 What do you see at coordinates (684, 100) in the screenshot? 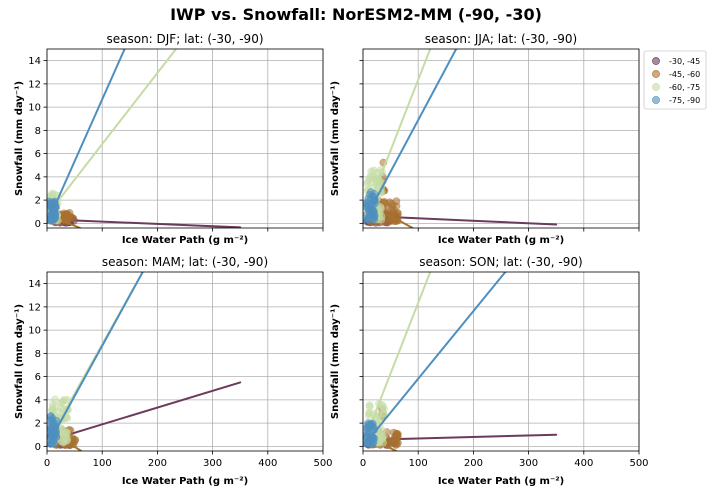
I see `legend-label: -75, -90` at bounding box center [684, 100].